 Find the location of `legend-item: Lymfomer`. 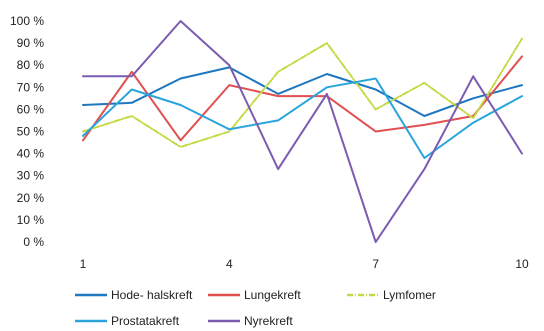

legend-item: Lymfomer is located at coordinates (391, 295).